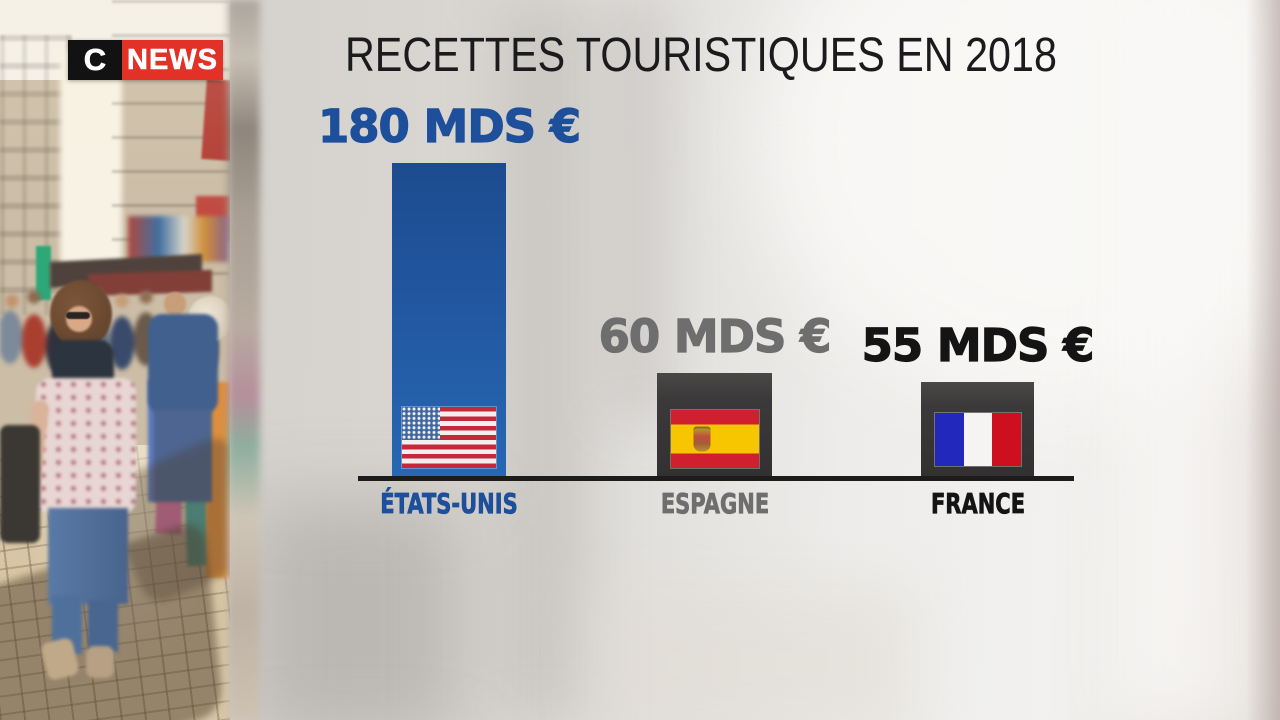 The image size is (1280, 720). I want to click on cnews-logo-news: NEWS, so click(172, 60).